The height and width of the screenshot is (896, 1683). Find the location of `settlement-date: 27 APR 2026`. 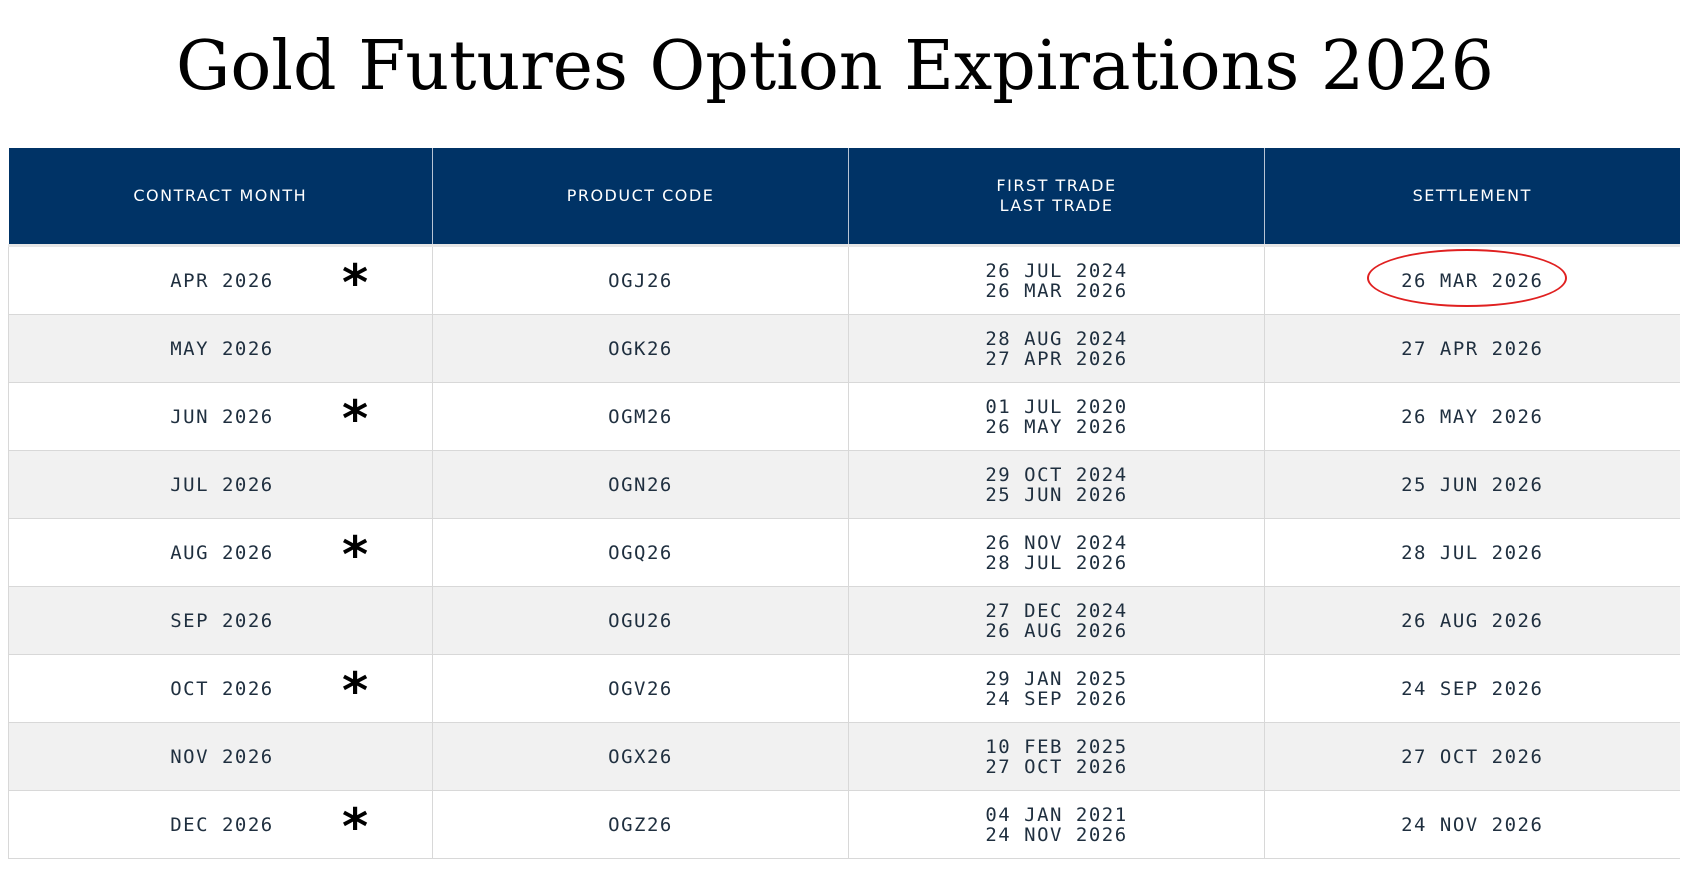

settlement-date: 27 APR 2026 is located at coordinates (1472, 348).